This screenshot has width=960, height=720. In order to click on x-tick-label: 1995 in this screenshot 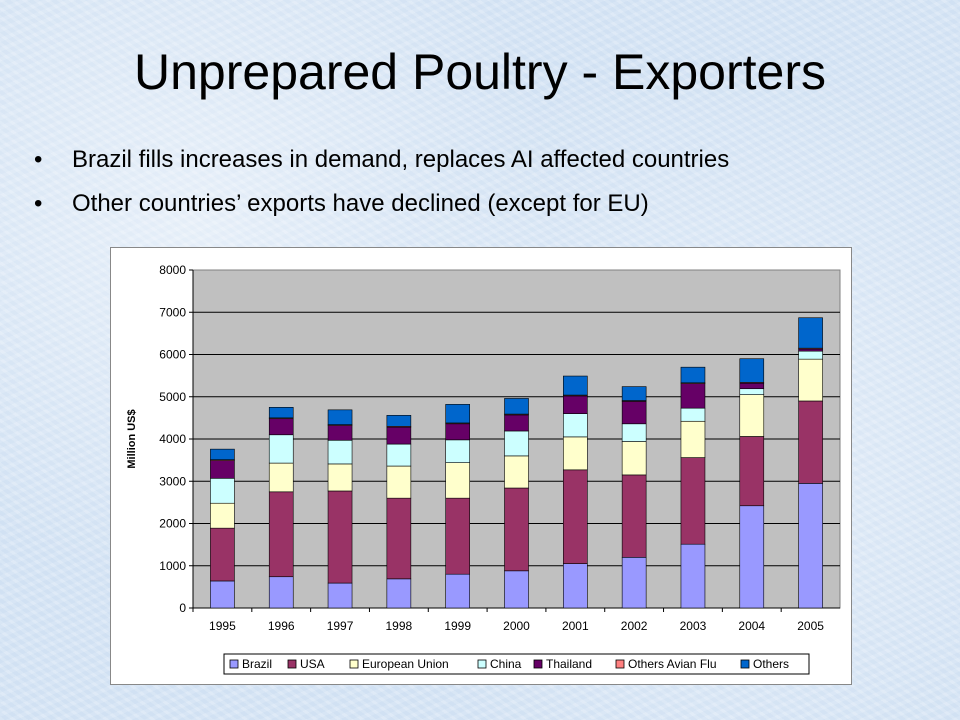, I will do `click(222, 626)`.